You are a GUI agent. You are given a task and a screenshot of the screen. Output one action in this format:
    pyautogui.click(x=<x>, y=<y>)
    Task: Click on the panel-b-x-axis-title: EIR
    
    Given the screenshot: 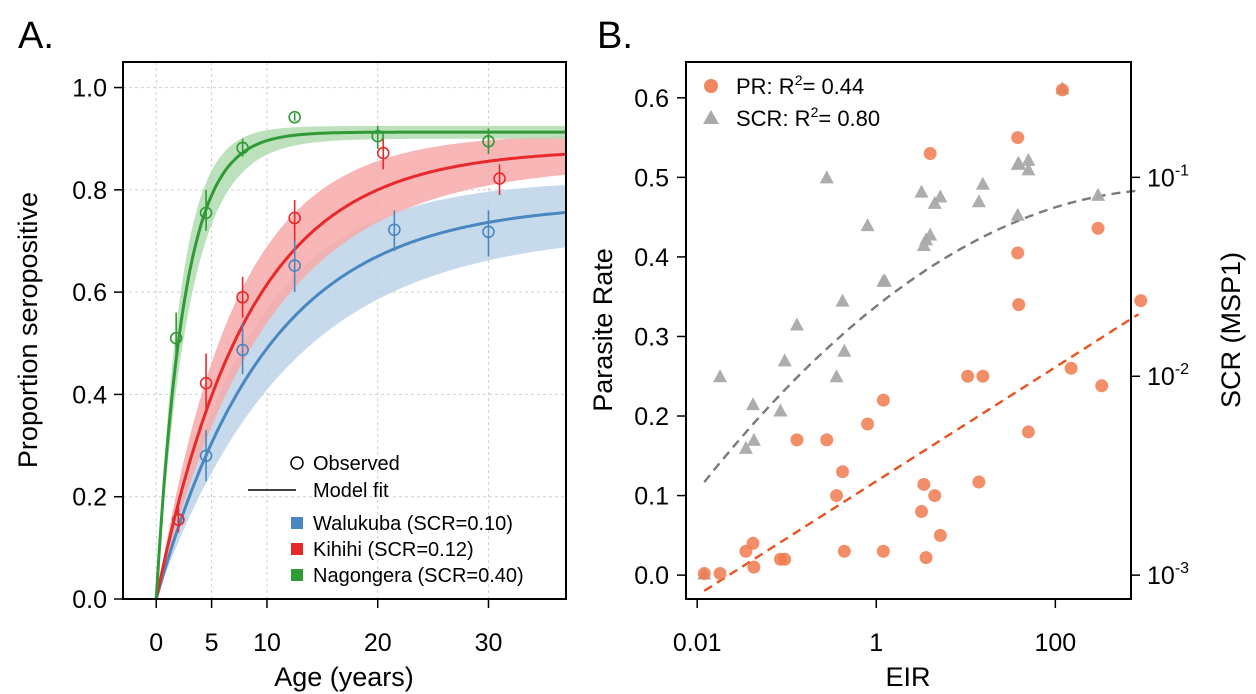 What is the action you would take?
    pyautogui.click(x=907, y=677)
    